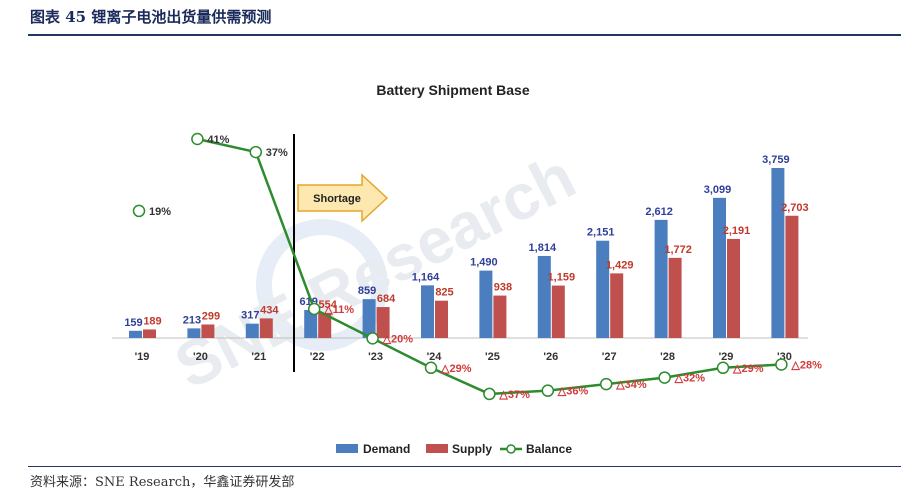 Image resolution: width=908 pixels, height=502 pixels. Describe the element at coordinates (152, 321) in the screenshot. I see `supply-label-0: 189` at that location.